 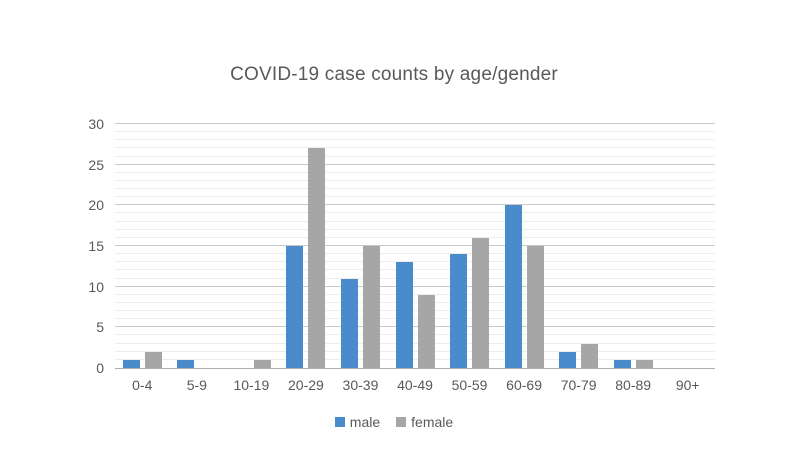 I want to click on legend-swatch-female-icon, so click(x=401, y=422).